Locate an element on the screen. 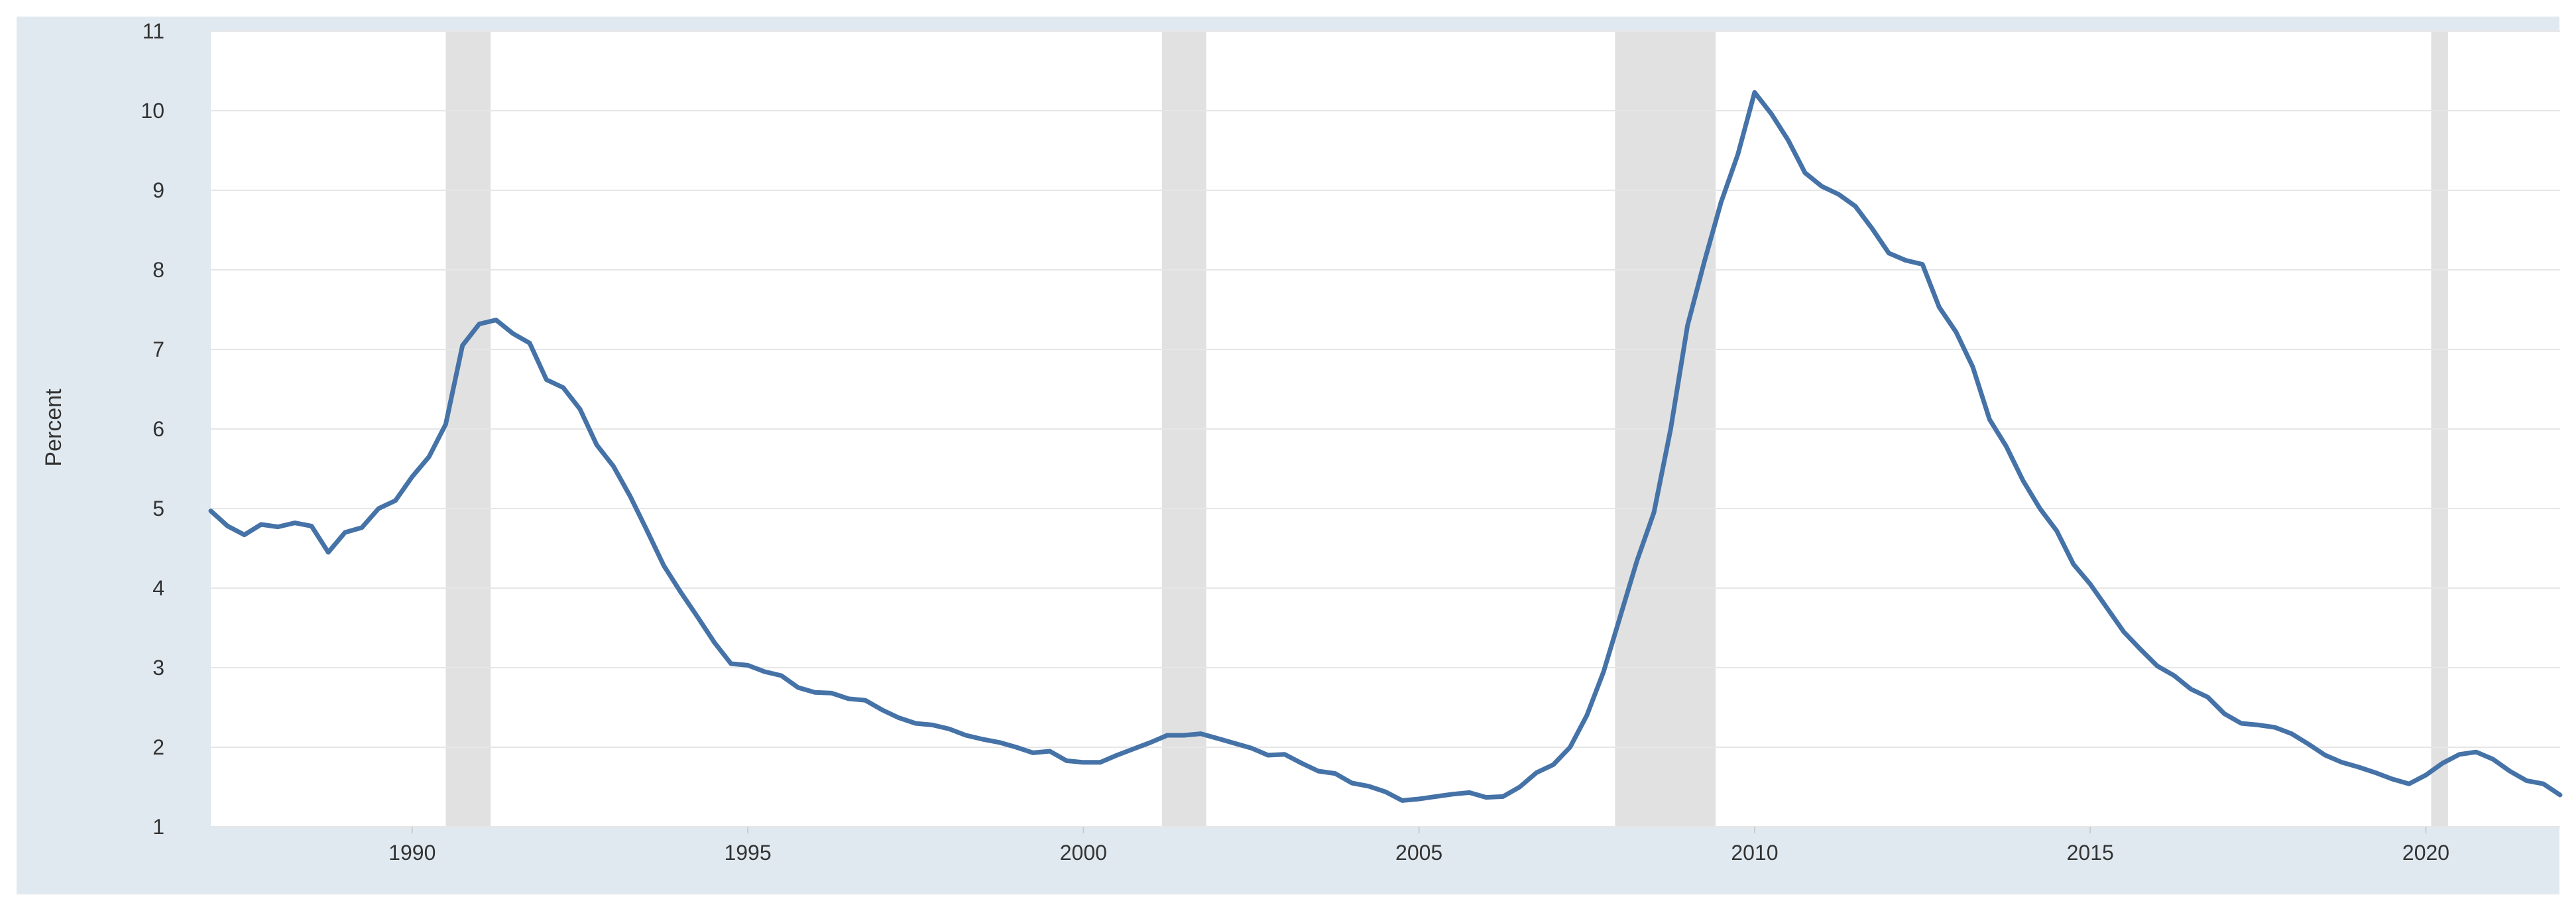 This screenshot has width=2576, height=911. y-tick-label: 4 is located at coordinates (158, 588).